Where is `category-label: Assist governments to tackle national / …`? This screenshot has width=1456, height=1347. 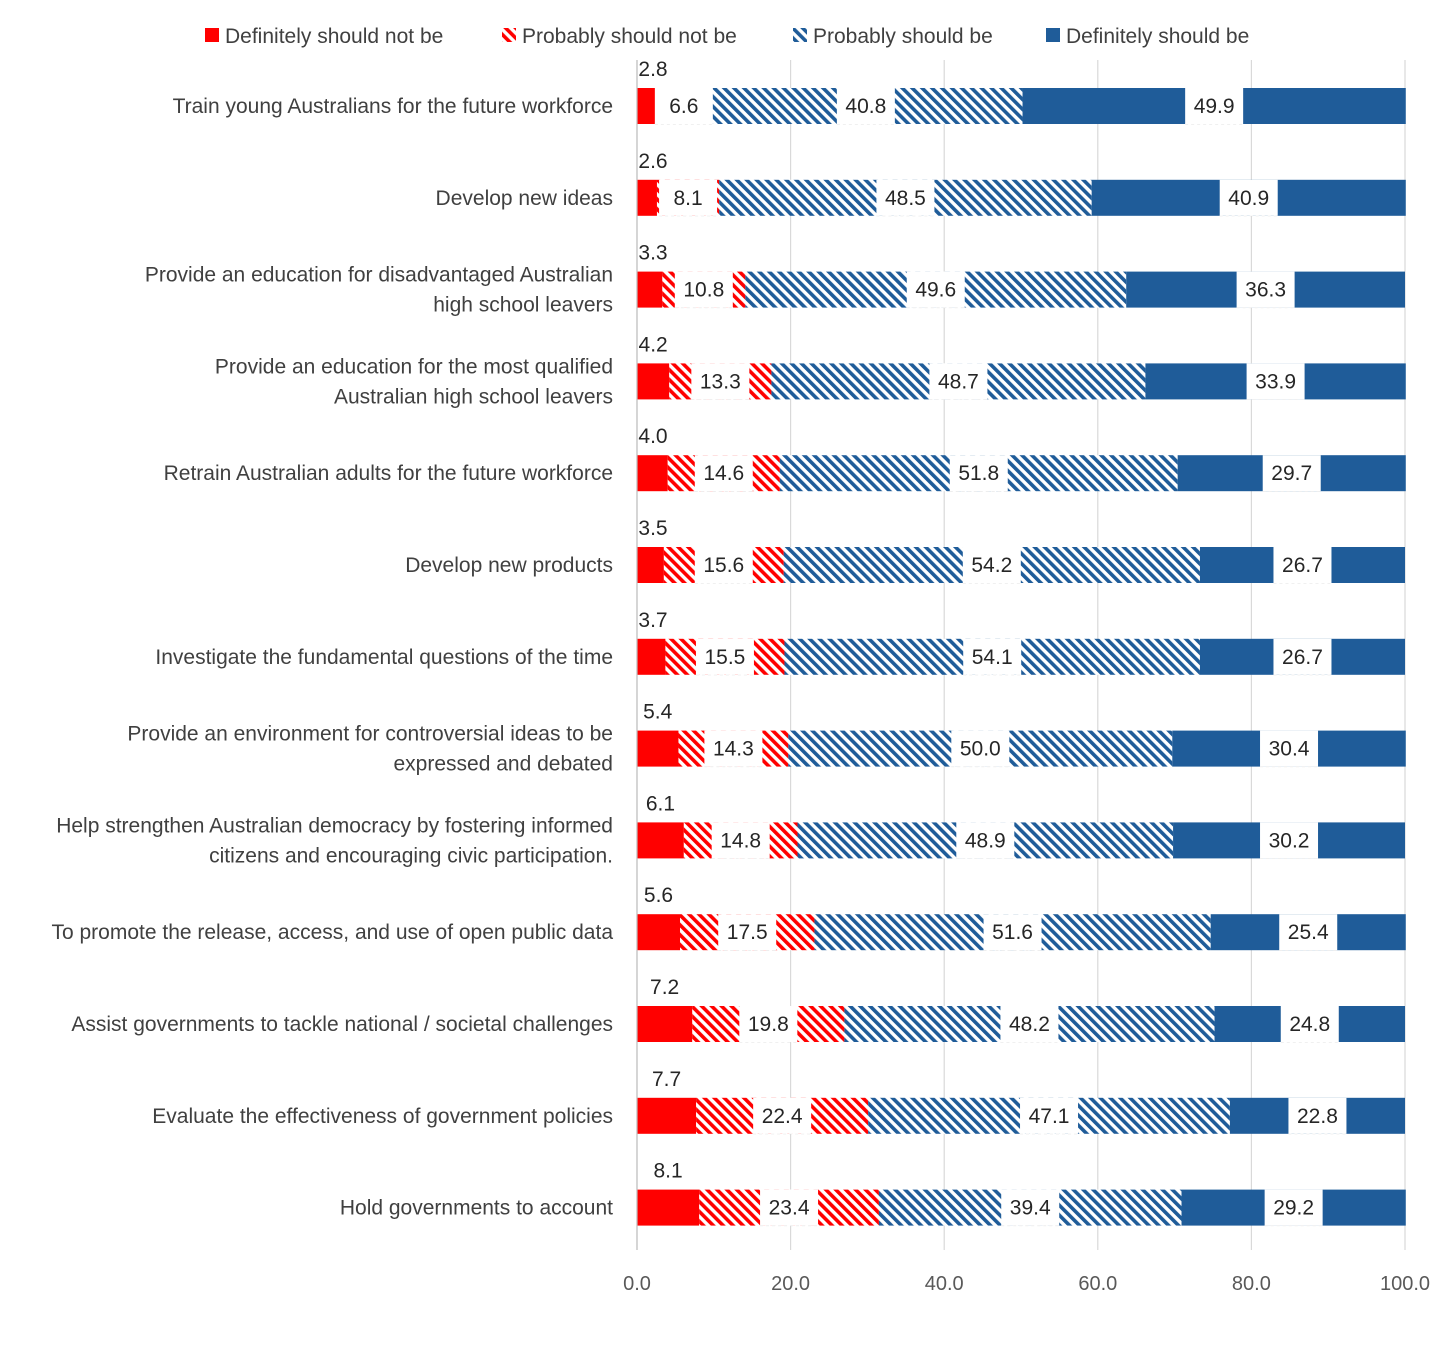 category-label: Assist governments to tackle national / … is located at coordinates (342, 1024).